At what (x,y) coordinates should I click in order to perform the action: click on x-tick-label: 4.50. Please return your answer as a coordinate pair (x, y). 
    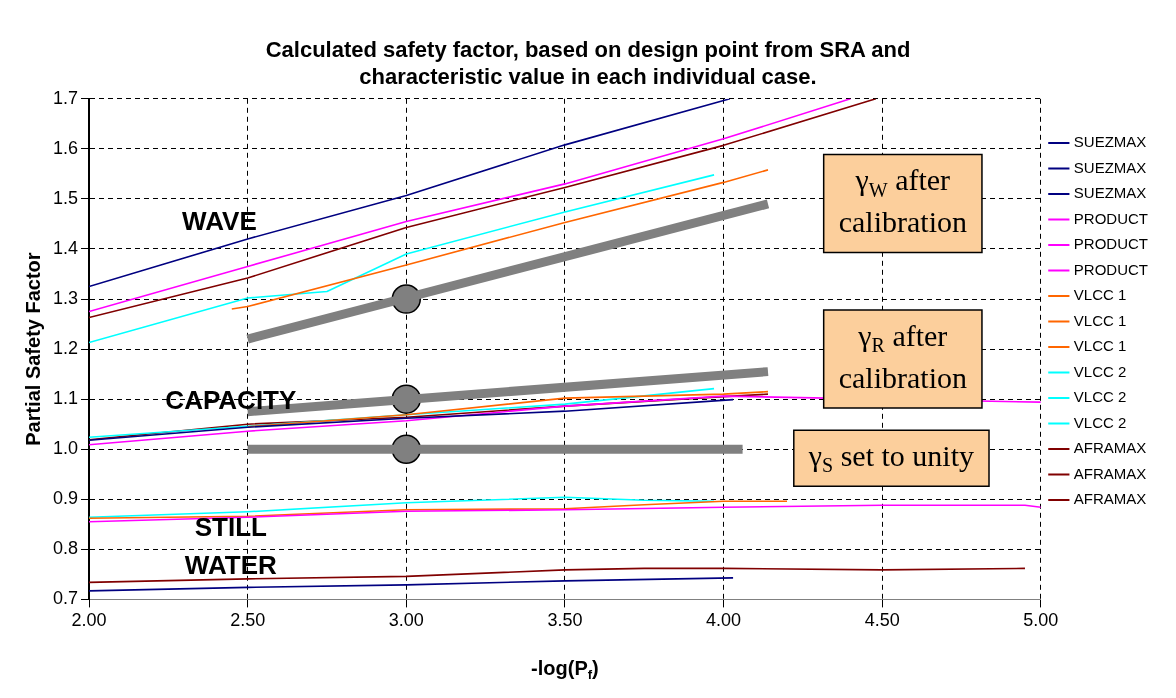
    Looking at the image, I should click on (882, 620).